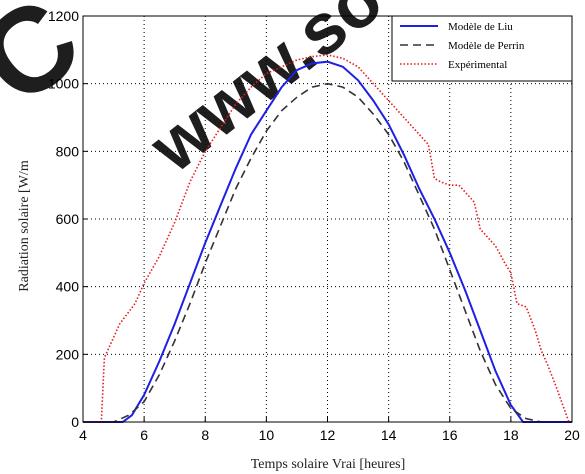  Describe the element at coordinates (477, 65) in the screenshot. I see `legend-label: Expérimental` at that location.